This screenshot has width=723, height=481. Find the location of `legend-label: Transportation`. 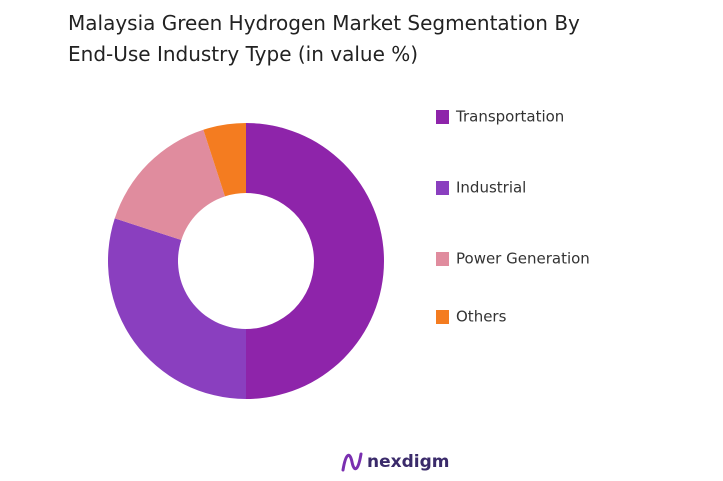

legend-label: Transportation is located at coordinates (509, 117).